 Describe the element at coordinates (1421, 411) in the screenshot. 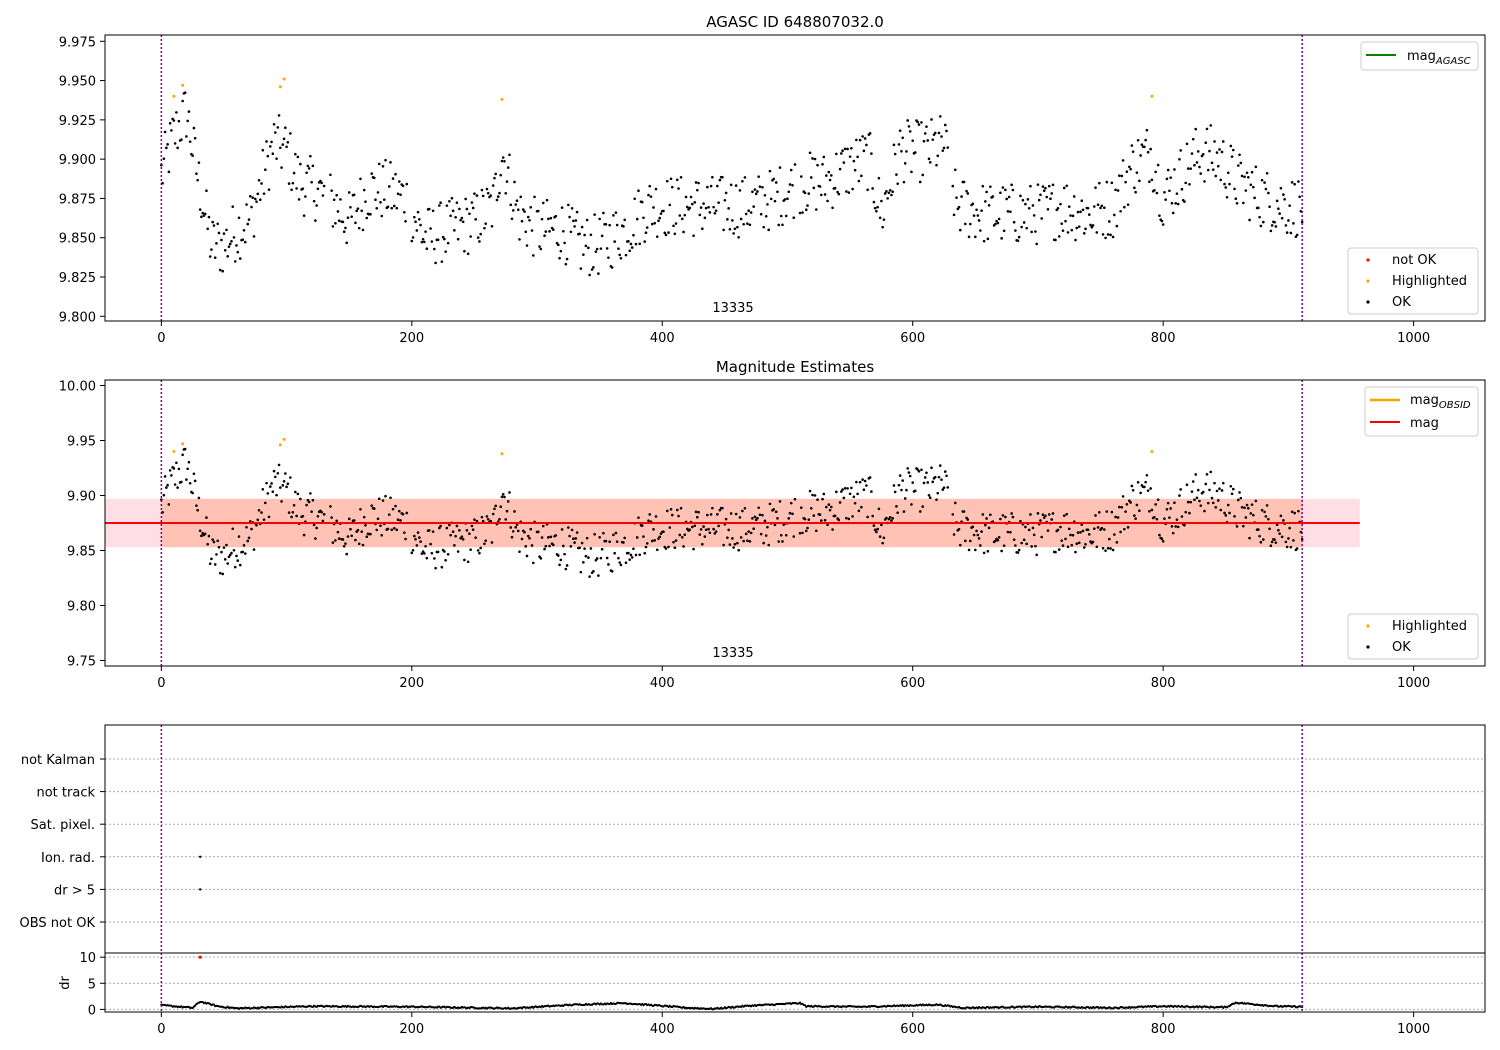

I see `panel2-legend-top: magOBSID mag` at that location.